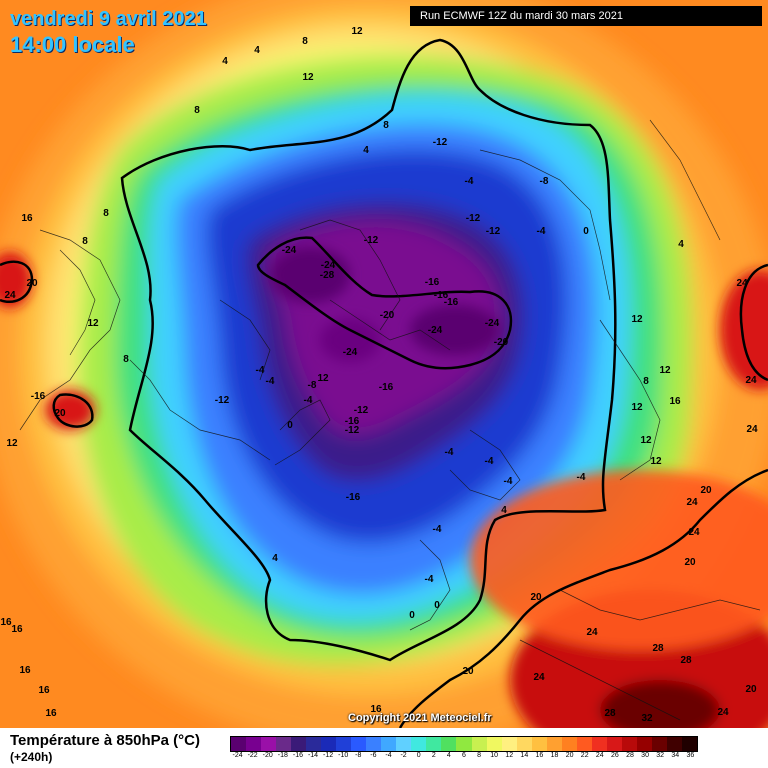 The image size is (768, 768). I want to click on colorbar-tick-label: 6, so click(464, 755).